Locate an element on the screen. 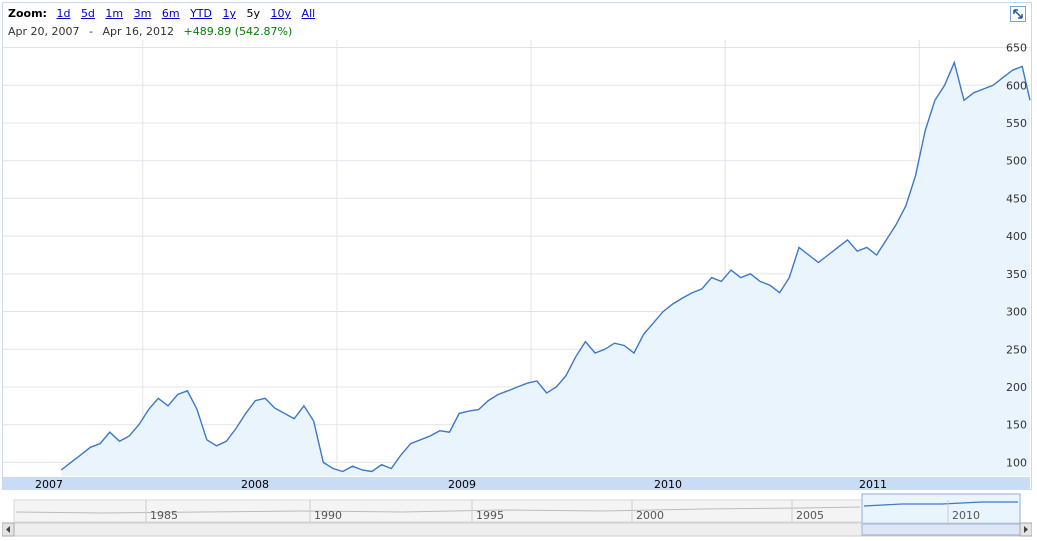 This screenshot has height=541, width=1037. scrollbar-thumb is located at coordinates (941, 529).